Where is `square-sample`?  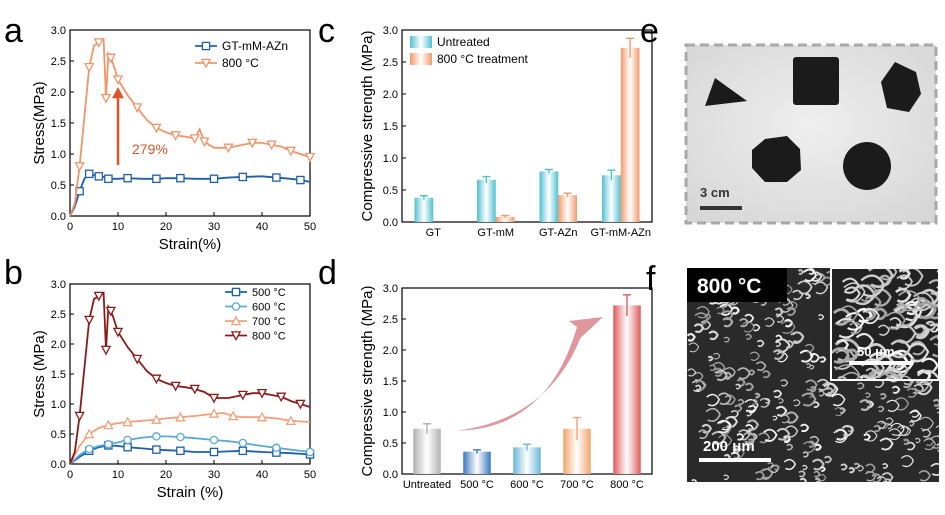
square-sample is located at coordinates (816, 81).